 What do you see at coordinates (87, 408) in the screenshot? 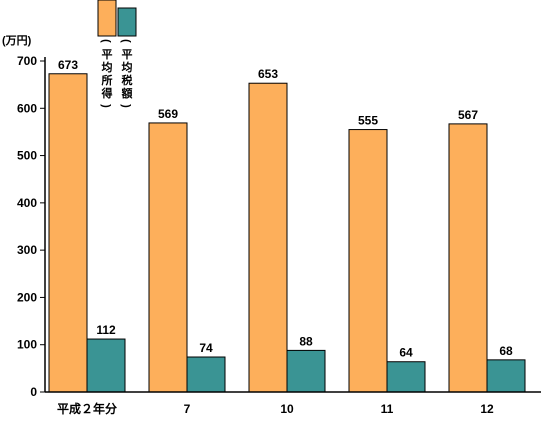
I see `x-category-label: 平成２年分` at bounding box center [87, 408].